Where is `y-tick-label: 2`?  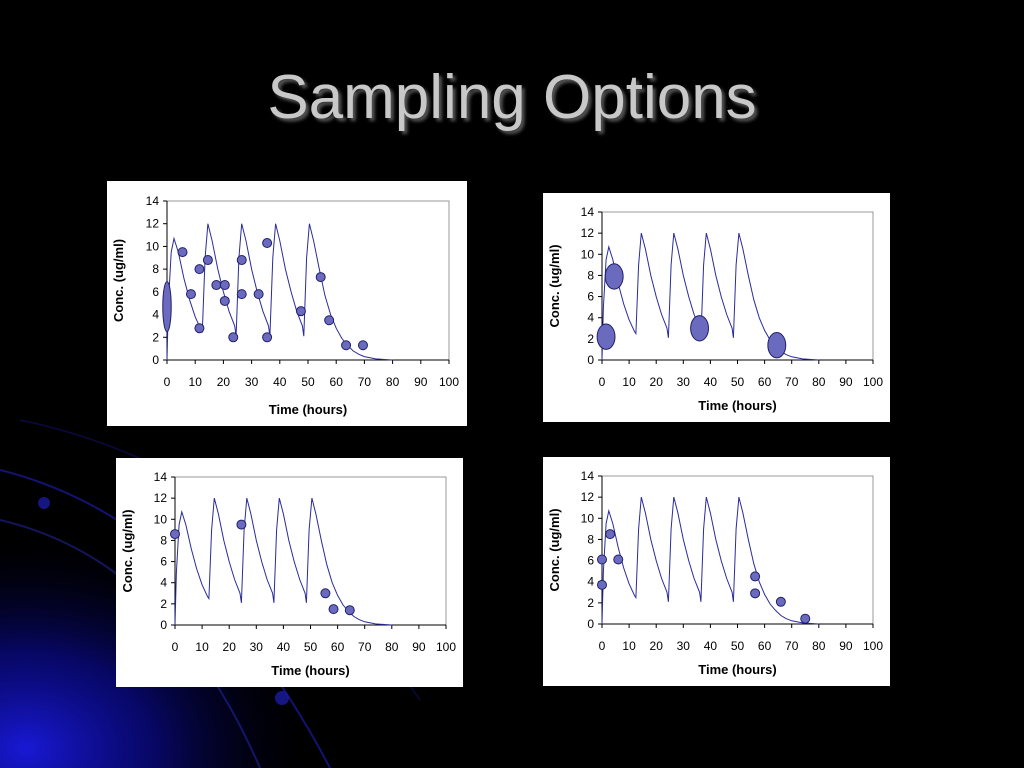
y-tick-label: 2 is located at coordinates (590, 603).